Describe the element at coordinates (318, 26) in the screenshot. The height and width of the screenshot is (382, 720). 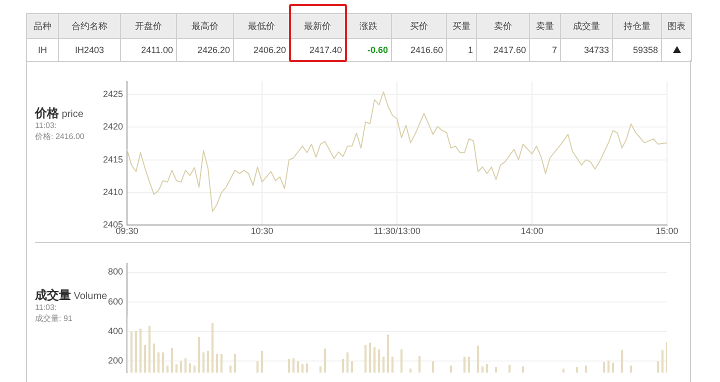
I see `category-label: 最新价` at that location.